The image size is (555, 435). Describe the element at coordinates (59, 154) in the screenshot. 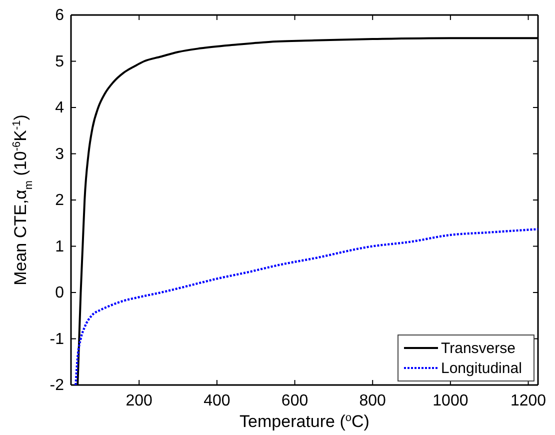

I see `y-tick-label: 3` at that location.